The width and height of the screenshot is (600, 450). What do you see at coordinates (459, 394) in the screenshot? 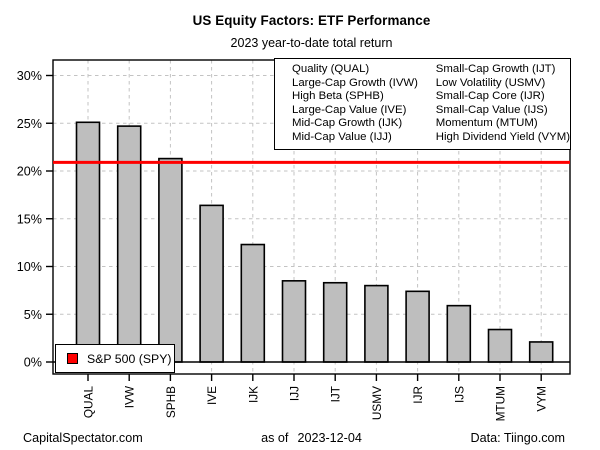
I see `x-tick-label-IJS: IJS` at bounding box center [459, 394].